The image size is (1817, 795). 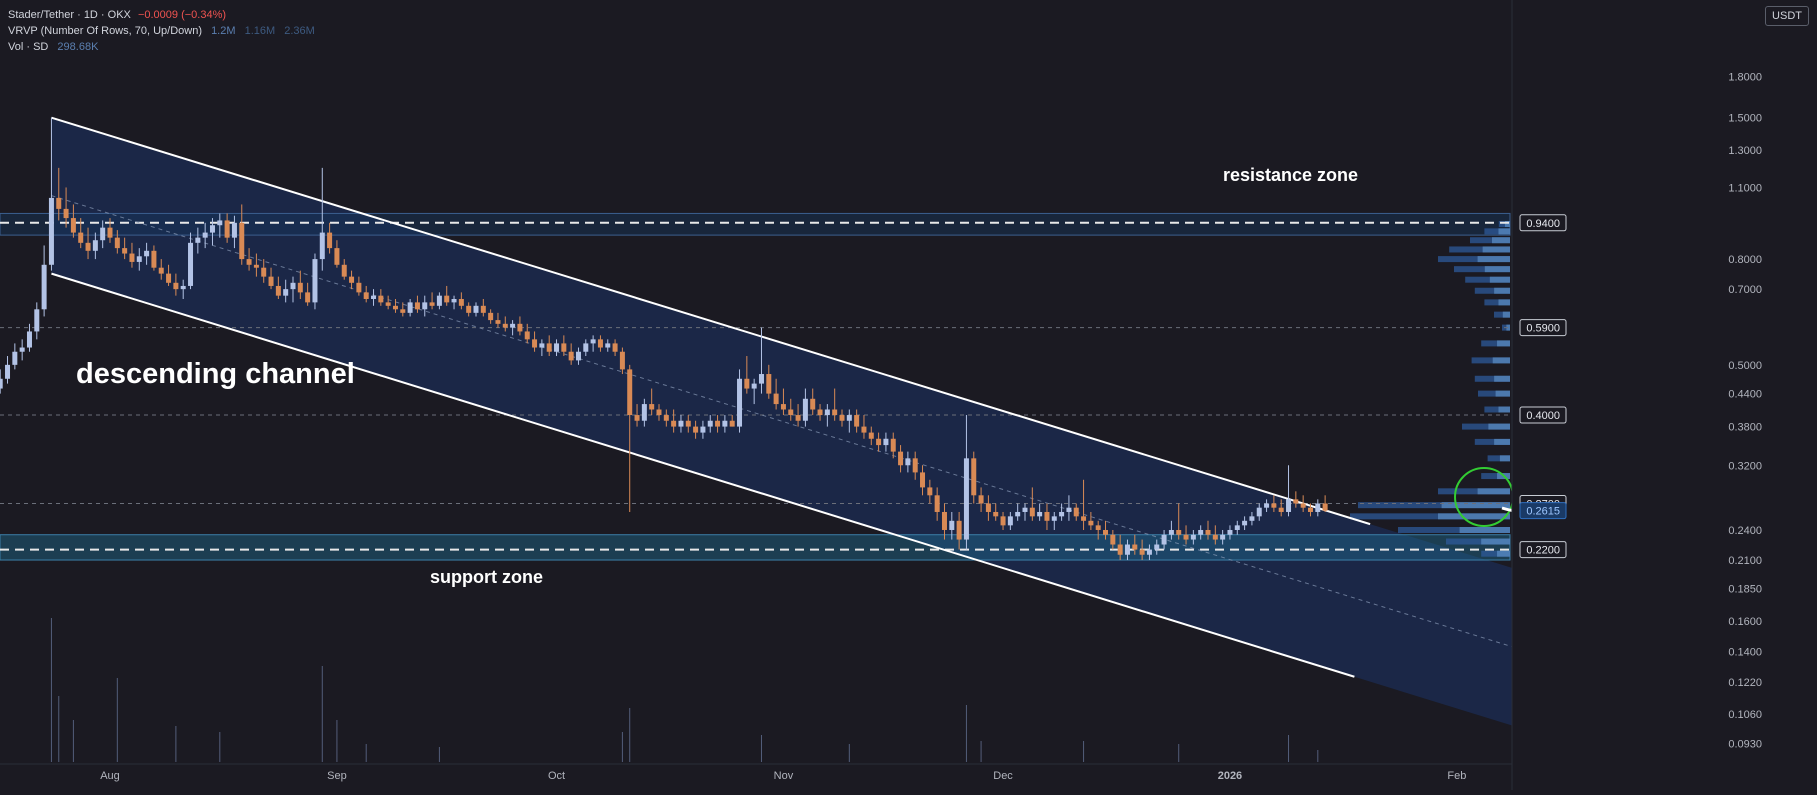 I want to click on price-tick-label: 1.3000, so click(x=1745, y=151).